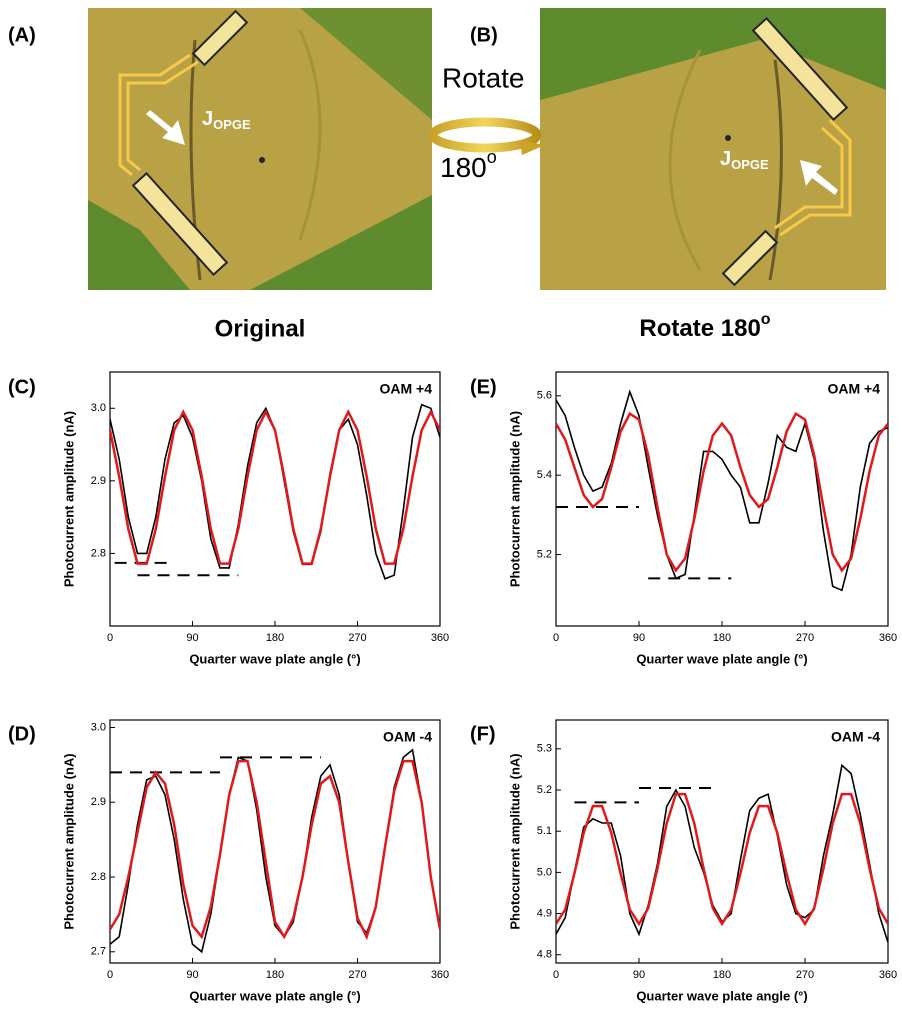 Image resolution: width=902 pixels, height=1029 pixels. I want to click on panel-label: (B), so click(484, 35).